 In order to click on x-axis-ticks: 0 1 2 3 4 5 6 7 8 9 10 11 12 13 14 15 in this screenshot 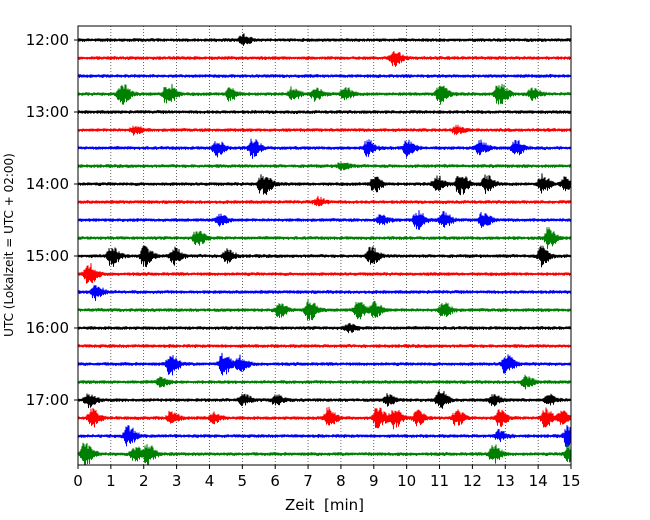, I will do `click(327, 477)`.